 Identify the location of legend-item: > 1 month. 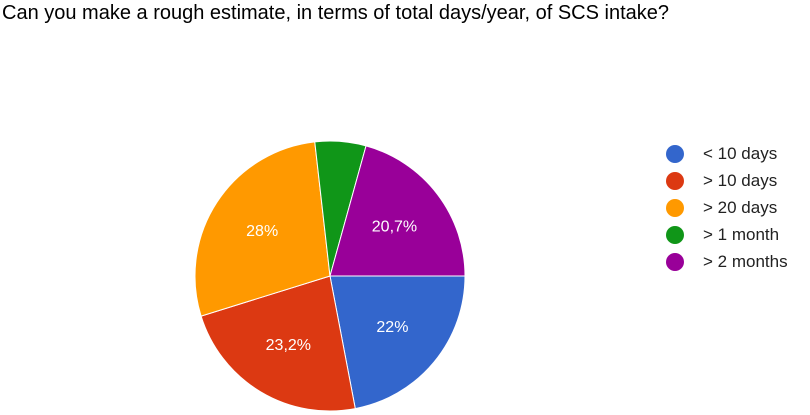
(727, 234).